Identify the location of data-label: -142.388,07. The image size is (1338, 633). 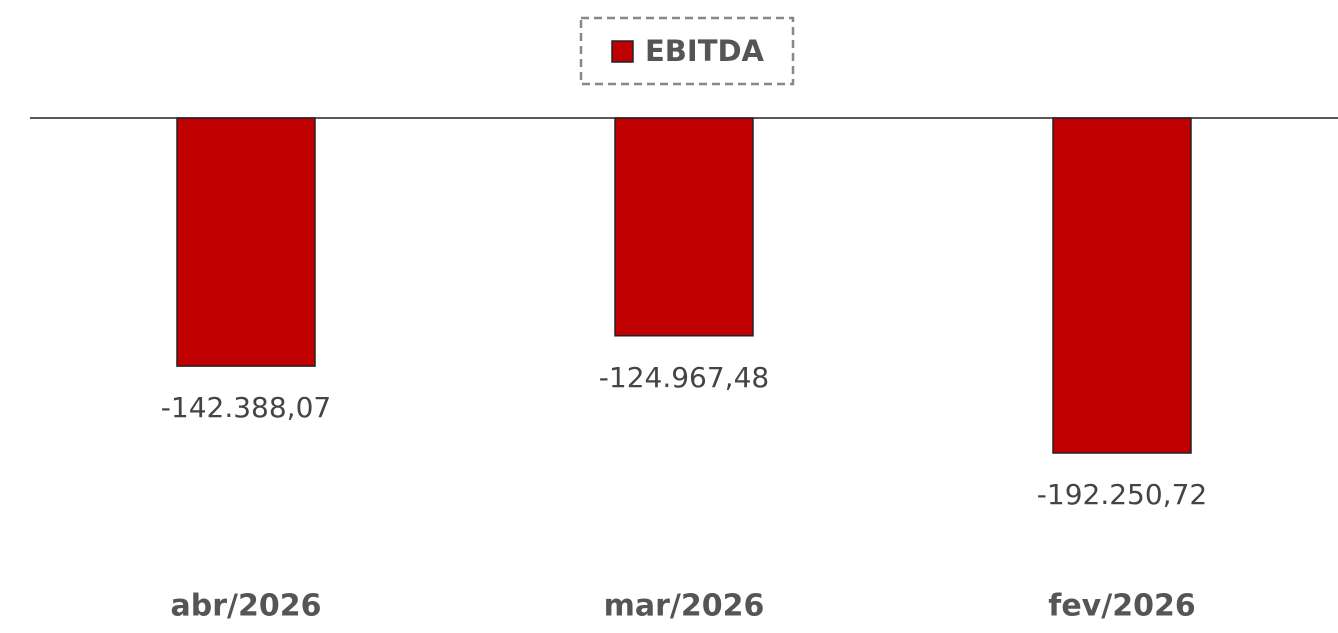
(246, 407).